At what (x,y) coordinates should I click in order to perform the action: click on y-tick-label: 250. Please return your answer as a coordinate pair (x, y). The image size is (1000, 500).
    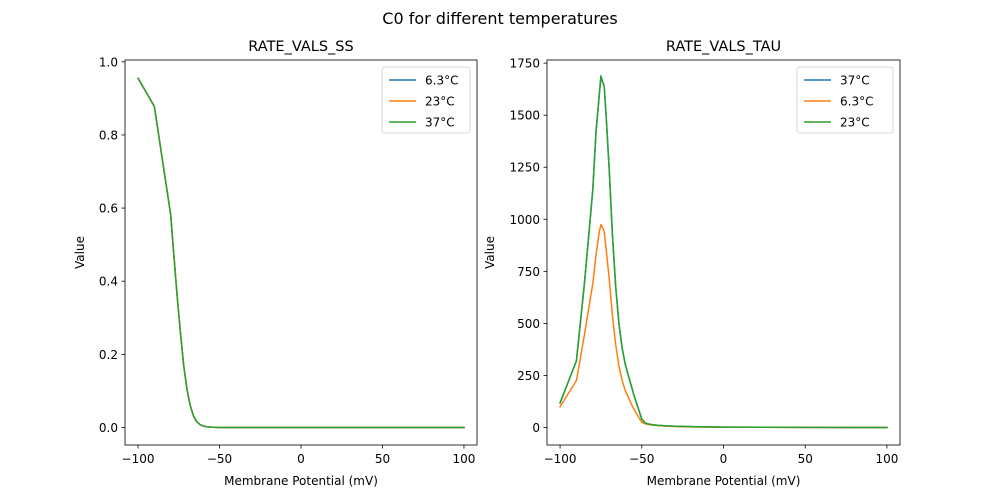
    Looking at the image, I should click on (528, 376).